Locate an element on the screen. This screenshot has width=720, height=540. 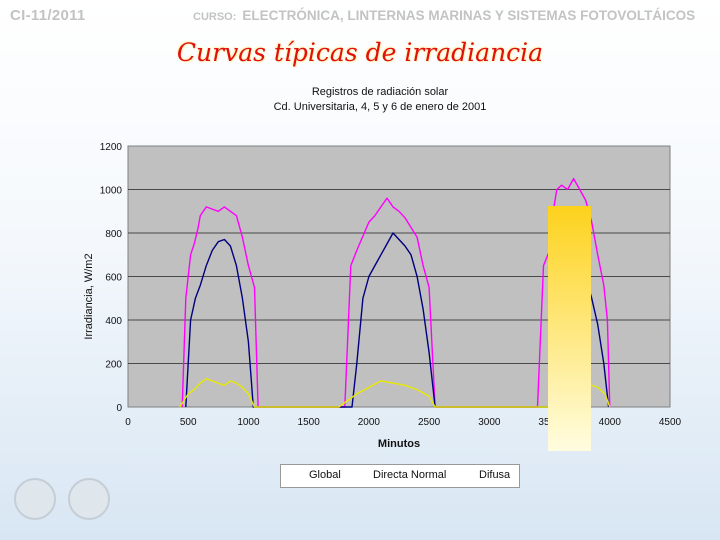
slide-title: Curvas típicas de irradiancia is located at coordinates (360, 52).